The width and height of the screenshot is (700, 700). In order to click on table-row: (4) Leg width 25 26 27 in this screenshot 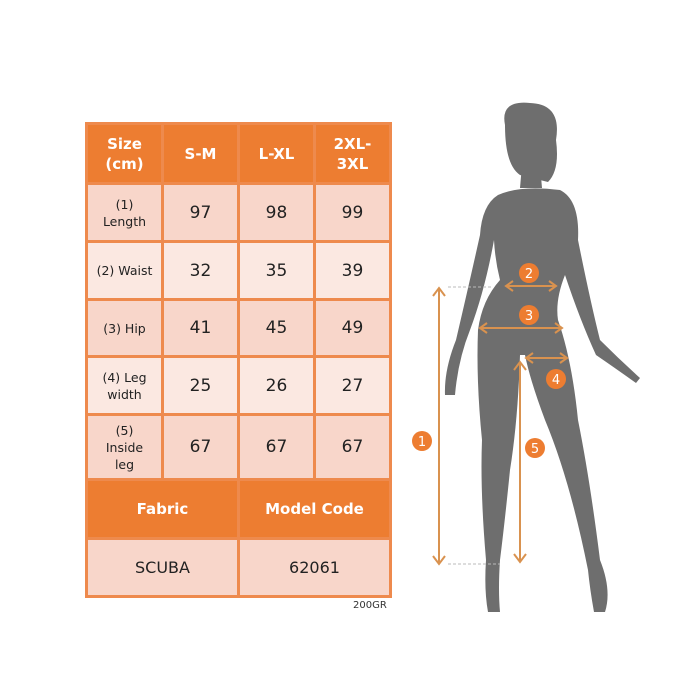, I will do `click(238, 385)`.